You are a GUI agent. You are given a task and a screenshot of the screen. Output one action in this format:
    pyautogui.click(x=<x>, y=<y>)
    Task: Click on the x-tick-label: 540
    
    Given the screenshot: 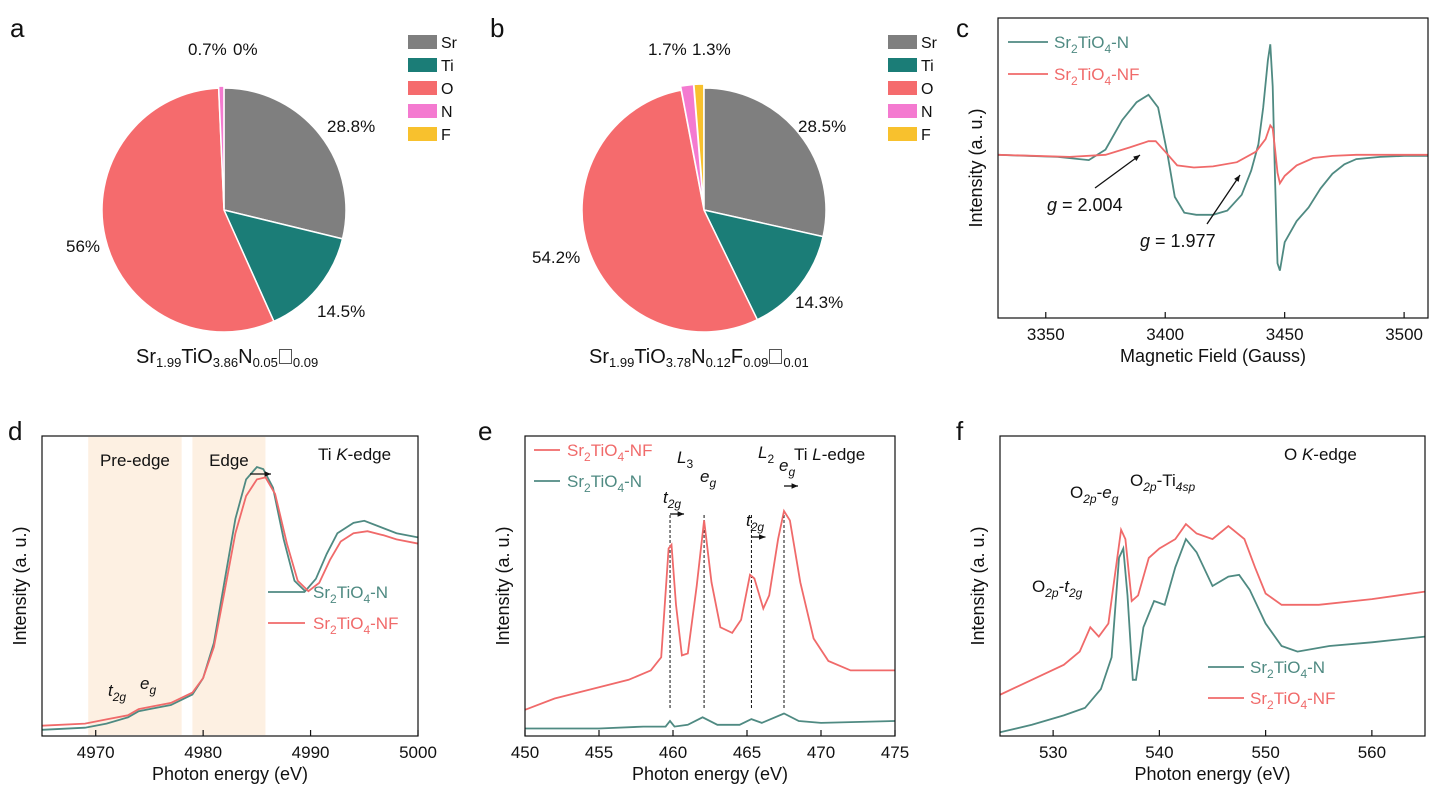 What is the action you would take?
    pyautogui.click(x=1159, y=752)
    